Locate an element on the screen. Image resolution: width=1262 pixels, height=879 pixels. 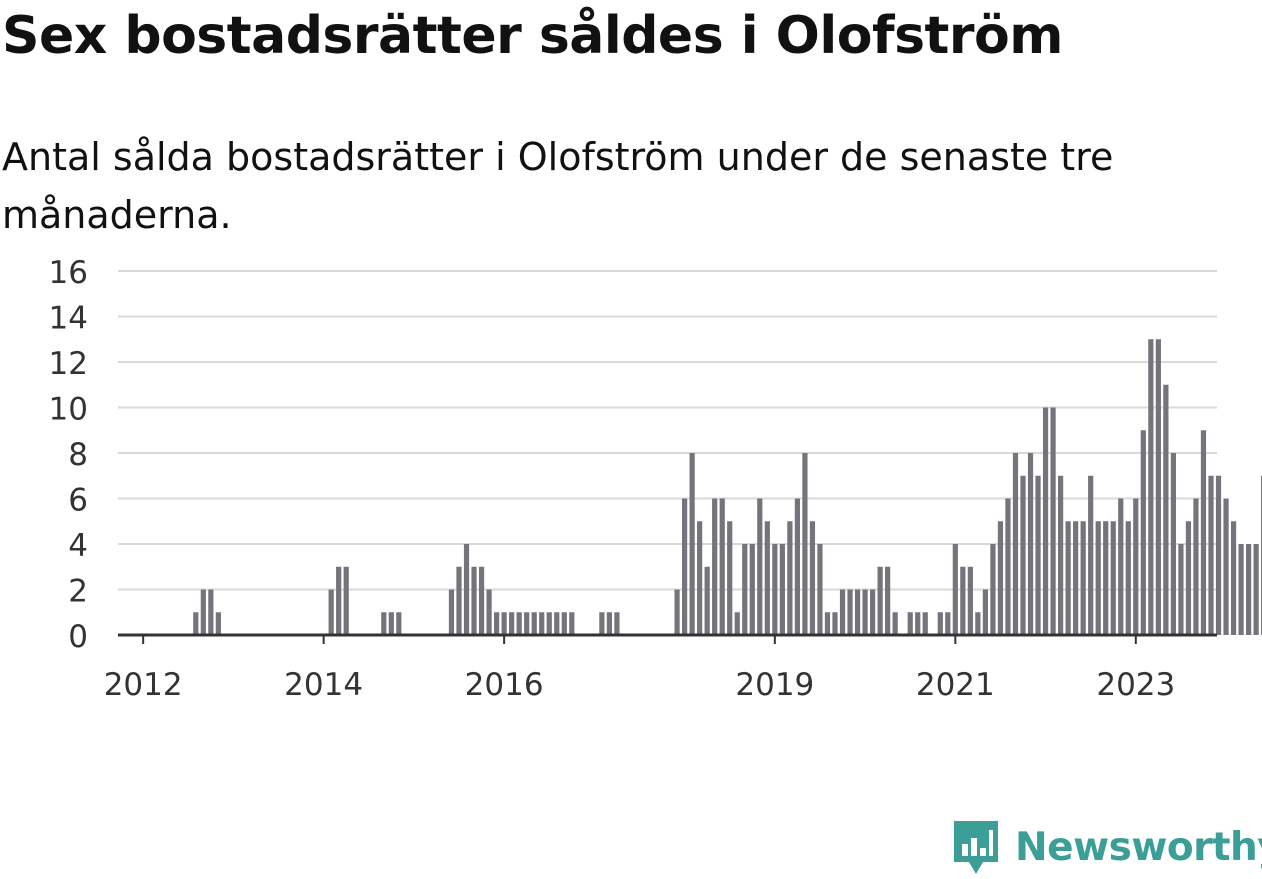
x-tick-label: 2023 is located at coordinates (1135, 685).